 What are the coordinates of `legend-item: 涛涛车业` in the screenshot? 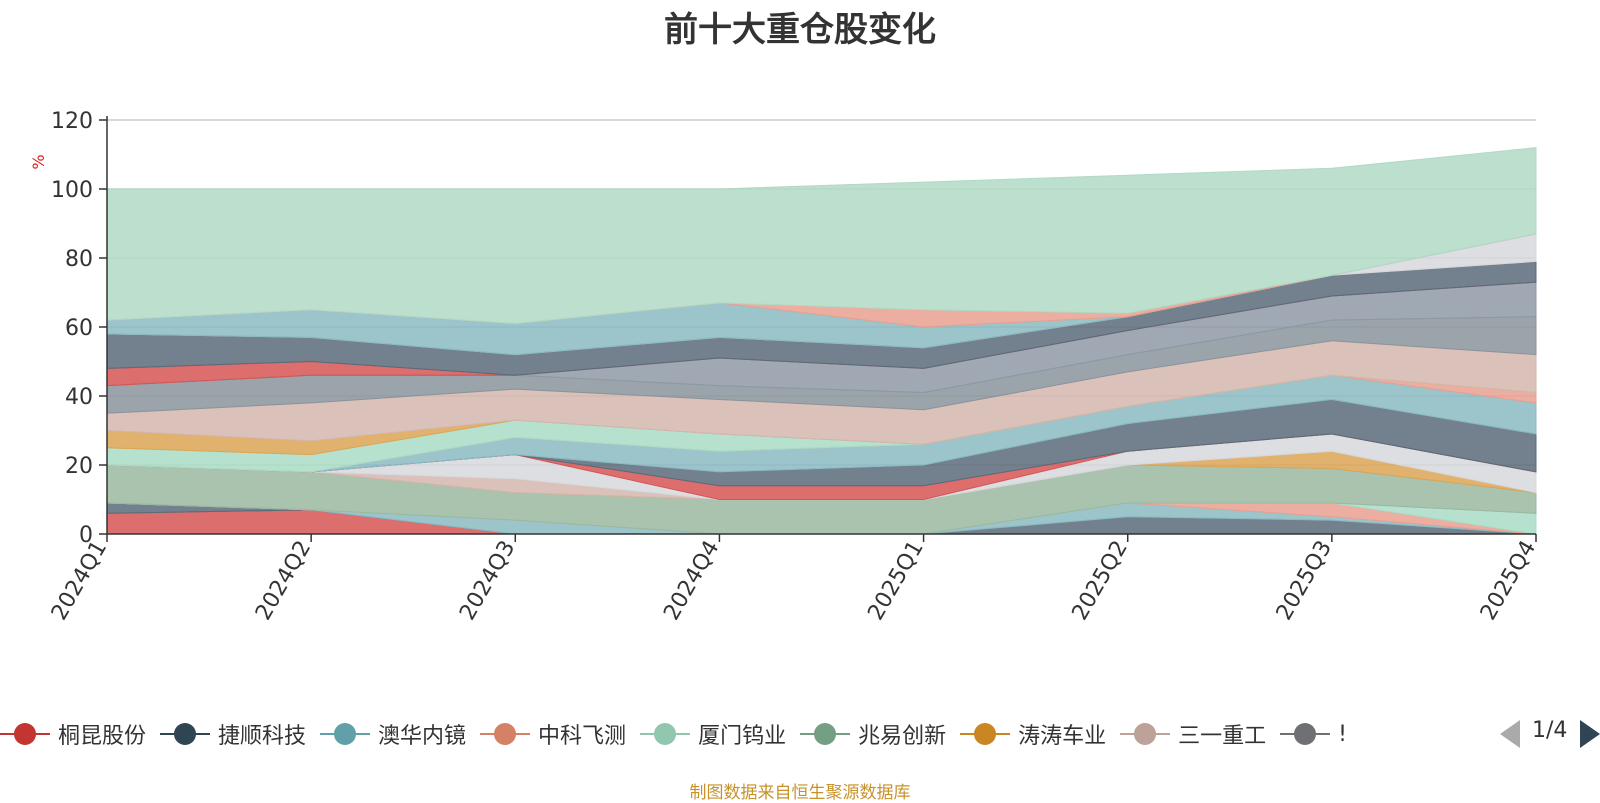 It's located at (1033, 734).